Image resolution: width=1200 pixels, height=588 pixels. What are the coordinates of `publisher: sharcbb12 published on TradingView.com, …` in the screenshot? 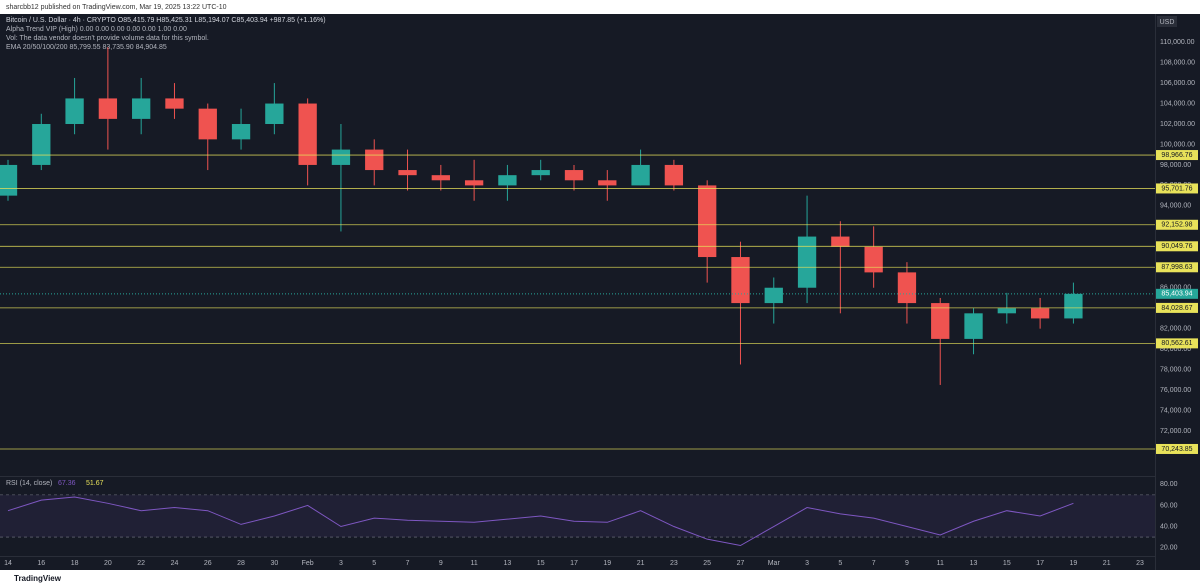 It's located at (116, 7).